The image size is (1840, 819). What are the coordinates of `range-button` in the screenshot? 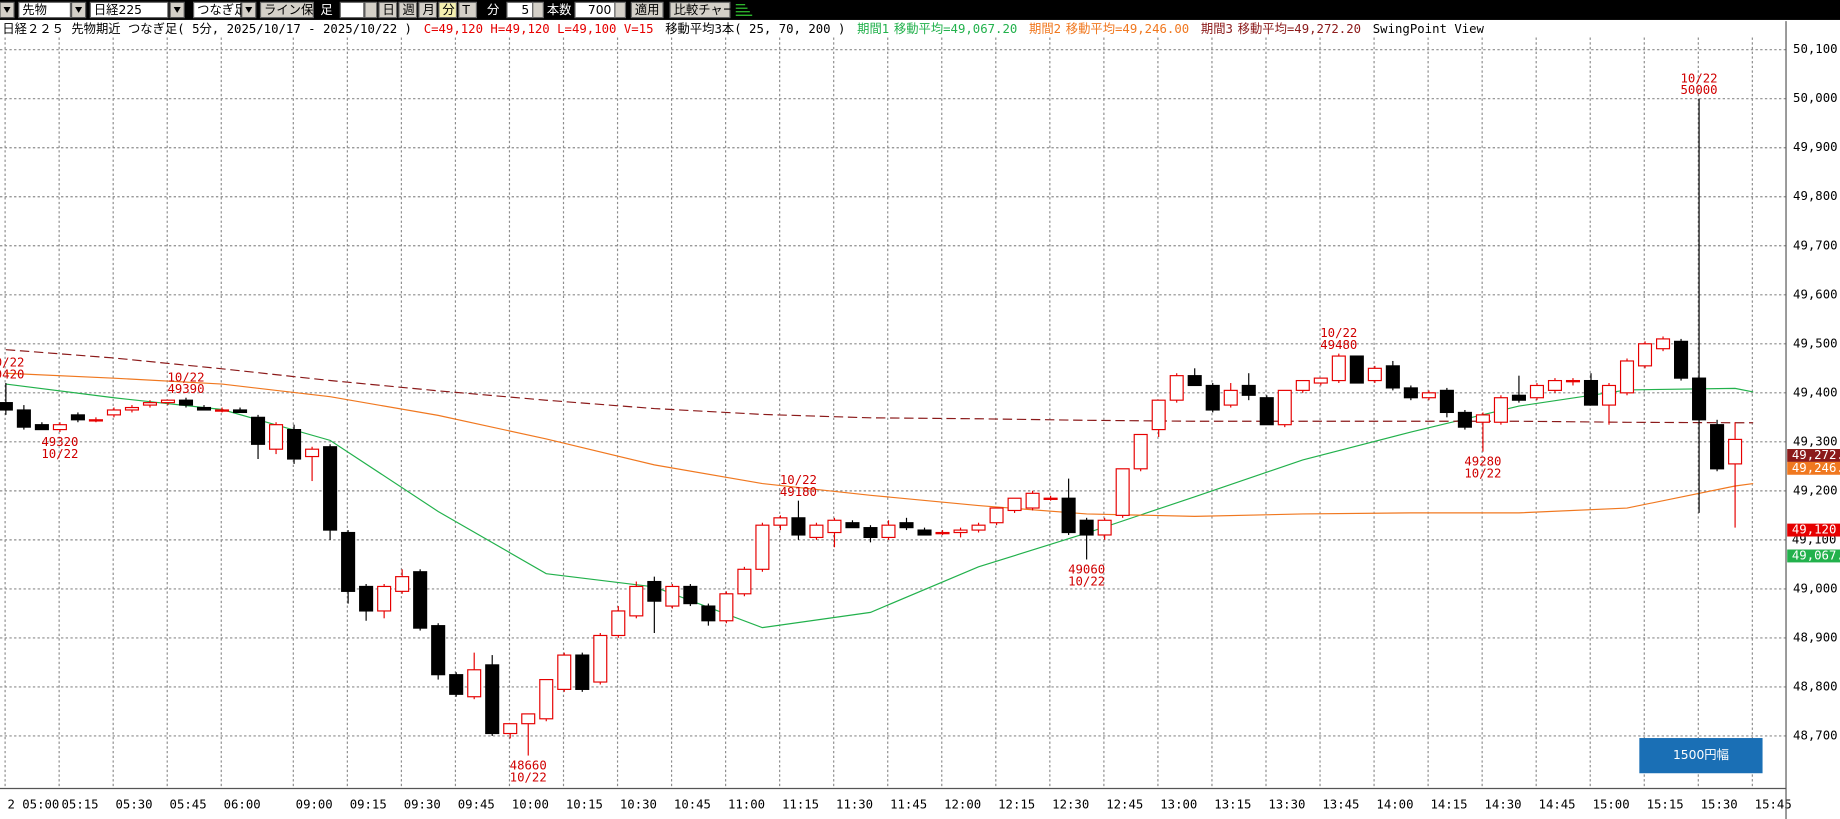 It's located at (1701, 756).